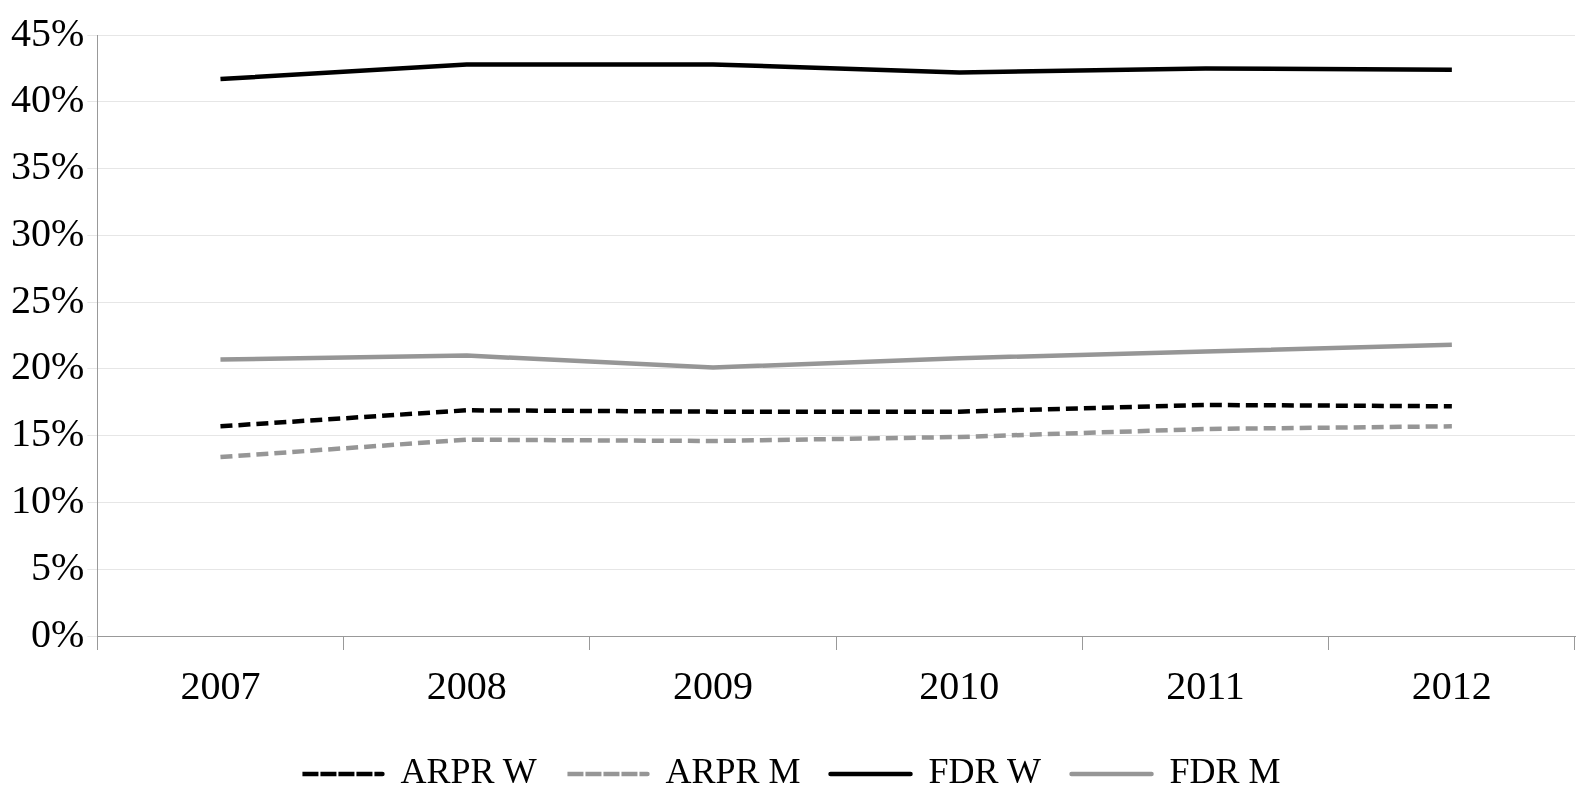  I want to click on legend-label: ARPR W, so click(468, 771).